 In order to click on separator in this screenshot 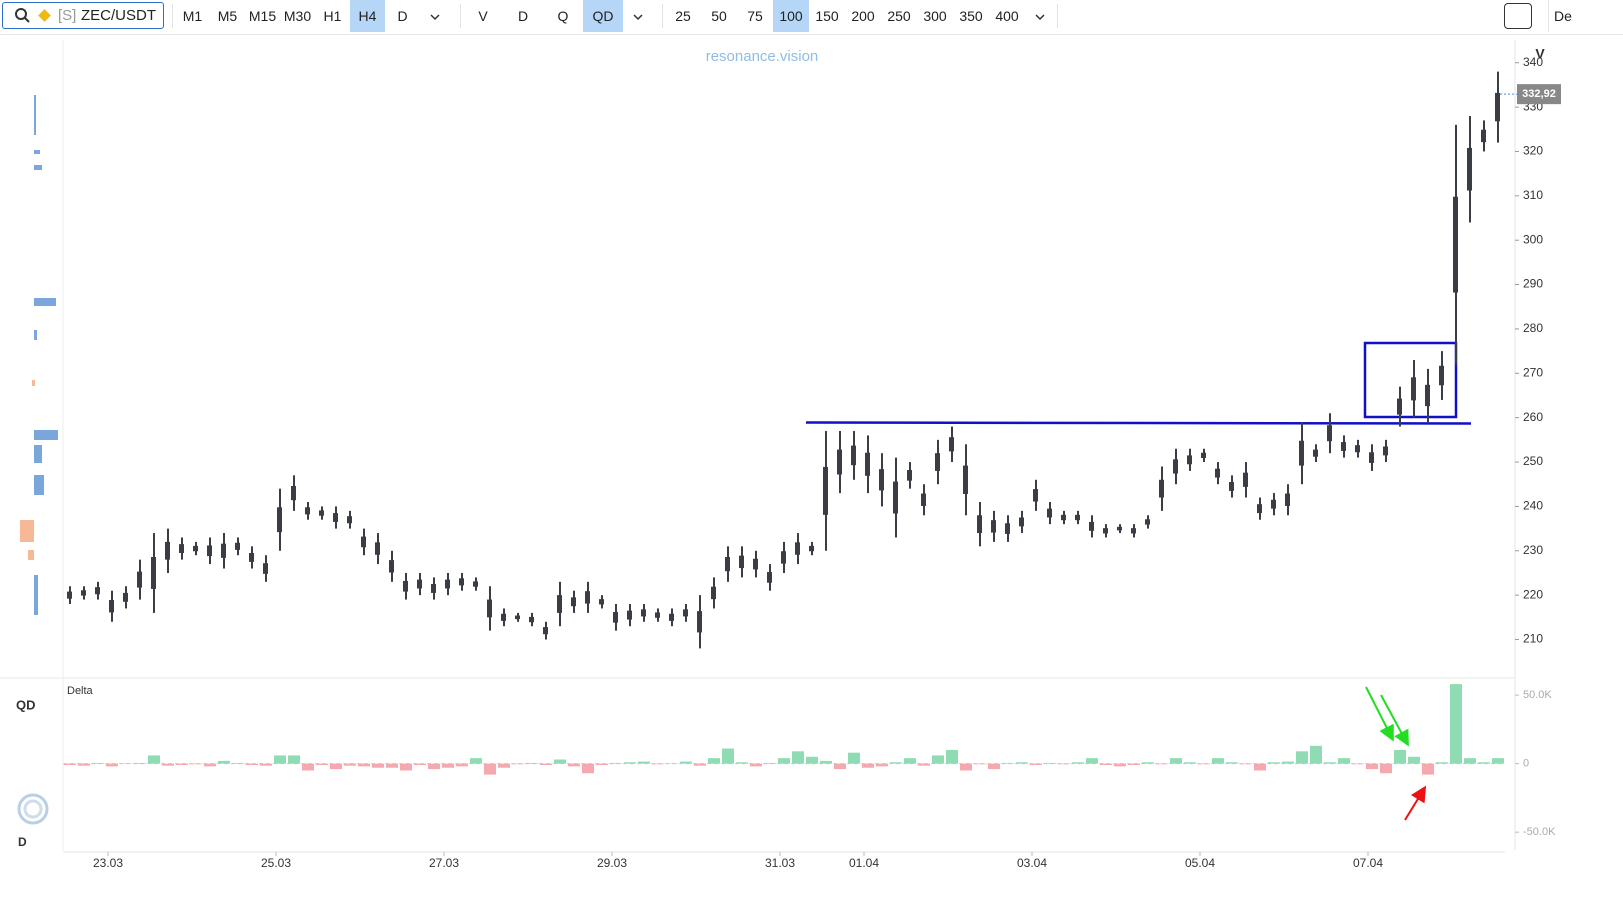, I will do `click(460, 16)`.